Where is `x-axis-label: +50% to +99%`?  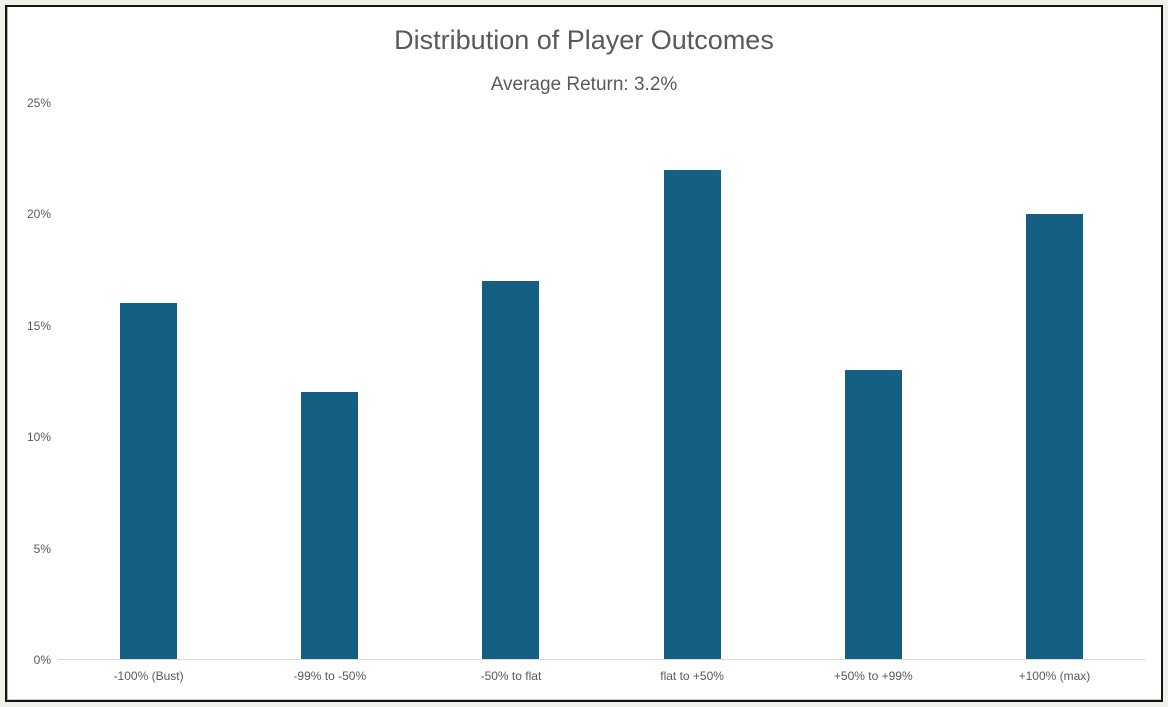 x-axis-label: +50% to +99% is located at coordinates (873, 676).